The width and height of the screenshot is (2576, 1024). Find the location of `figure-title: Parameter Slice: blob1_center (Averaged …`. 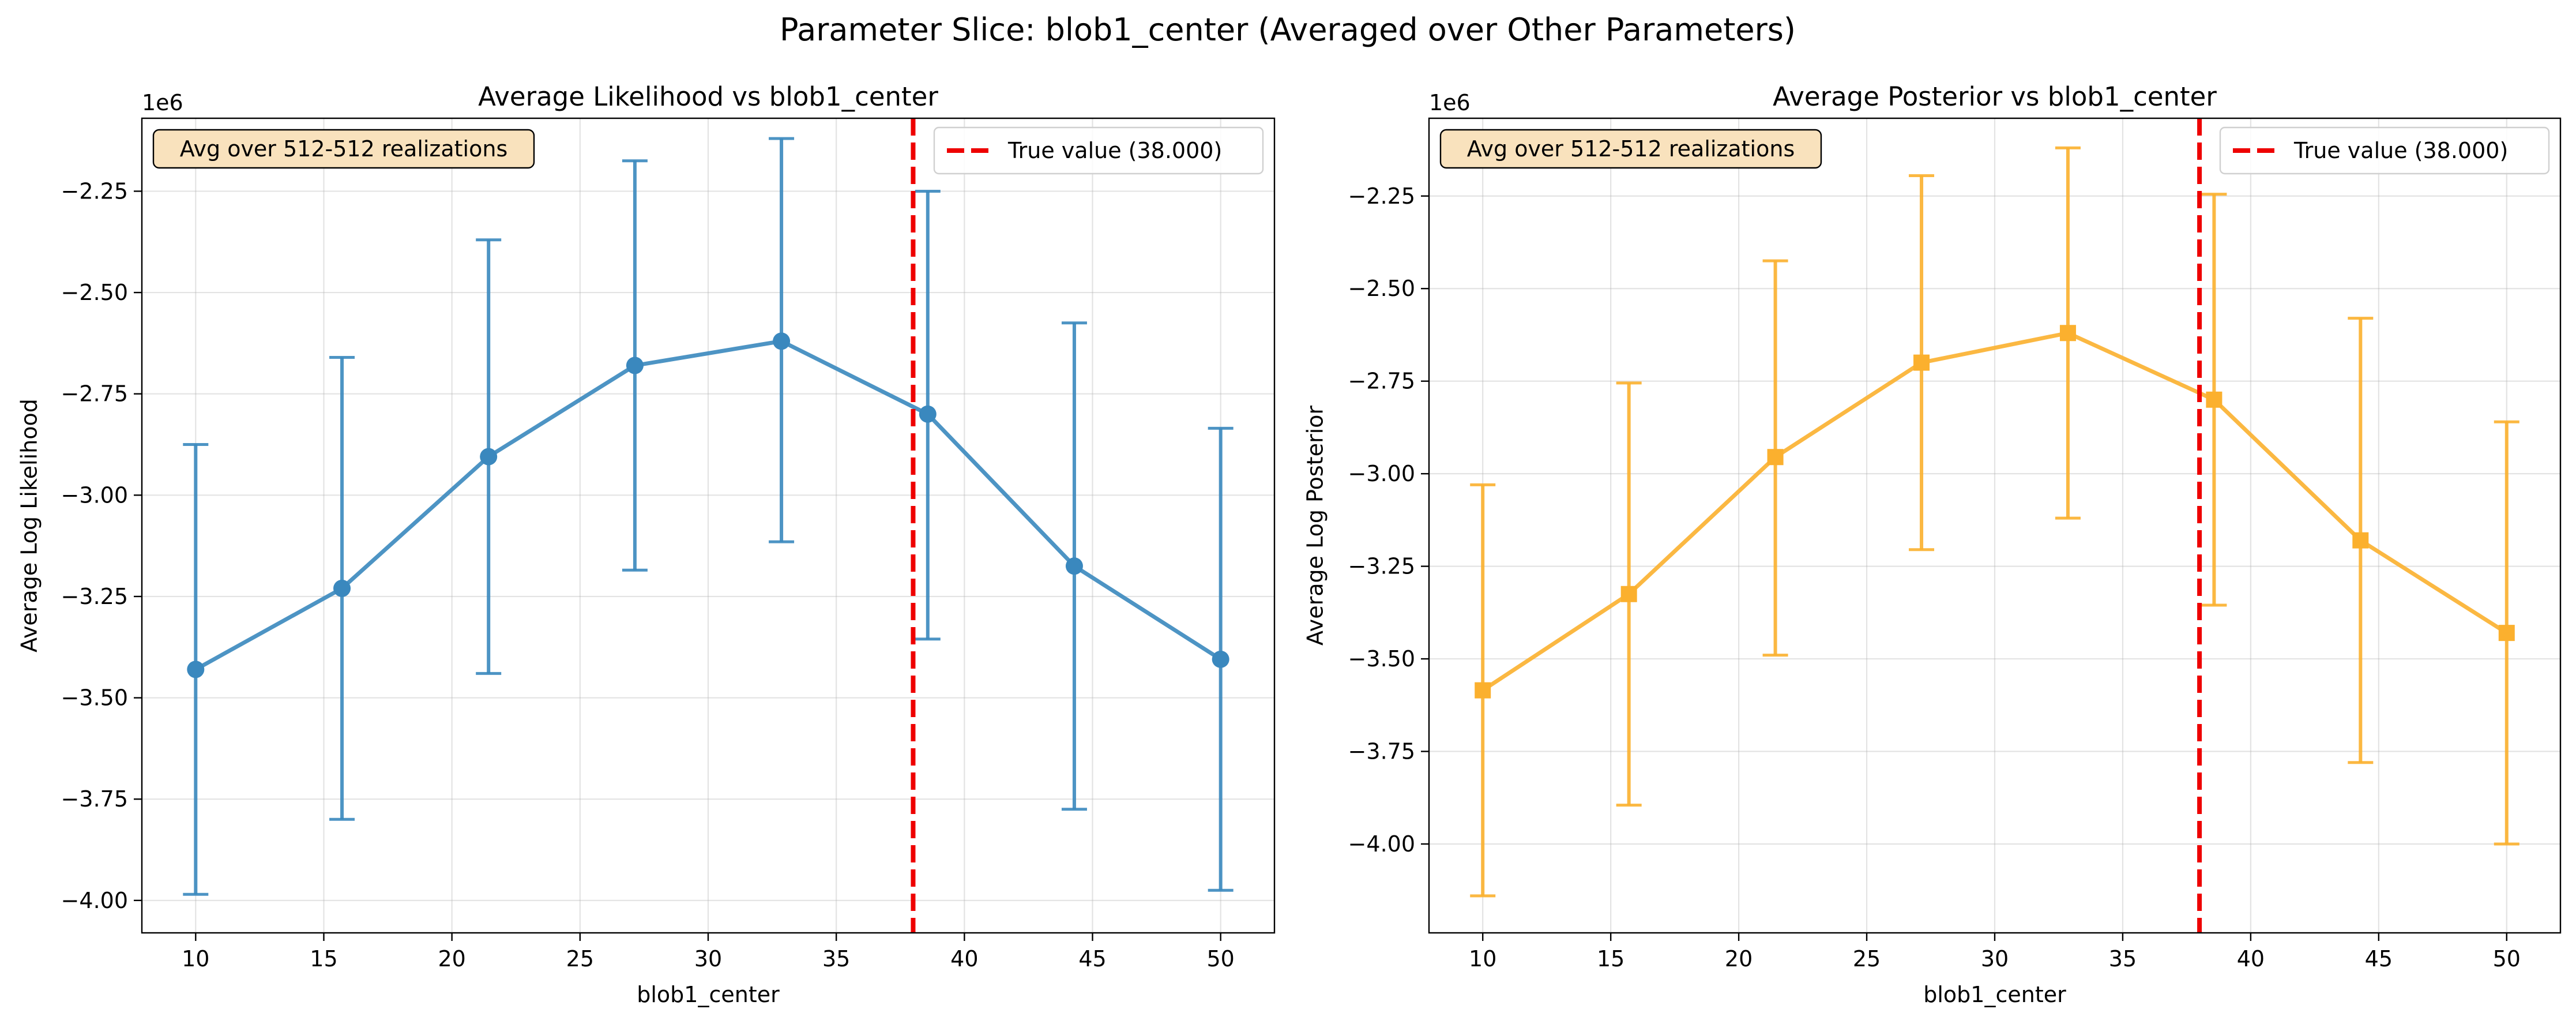

figure-title: Parameter Slice: blob1_center (Averaged … is located at coordinates (1288, 30).